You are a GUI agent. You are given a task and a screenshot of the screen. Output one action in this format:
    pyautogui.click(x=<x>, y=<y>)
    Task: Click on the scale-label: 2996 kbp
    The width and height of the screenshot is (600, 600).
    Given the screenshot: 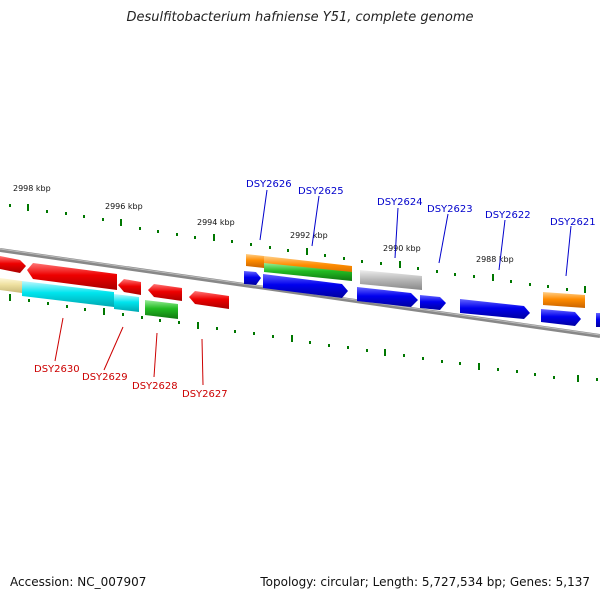 What is the action you would take?
    pyautogui.click(x=124, y=206)
    